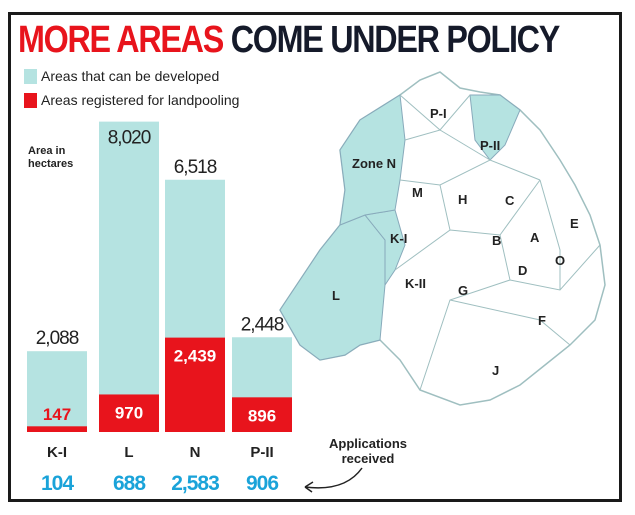 This screenshot has width=635, height=515. I want to click on category-label: K-I, so click(57, 452).